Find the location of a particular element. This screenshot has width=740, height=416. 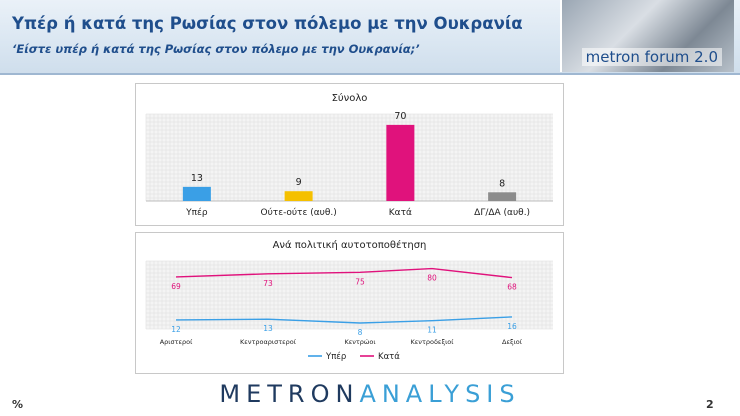

data-label: 68 is located at coordinates (512, 287).